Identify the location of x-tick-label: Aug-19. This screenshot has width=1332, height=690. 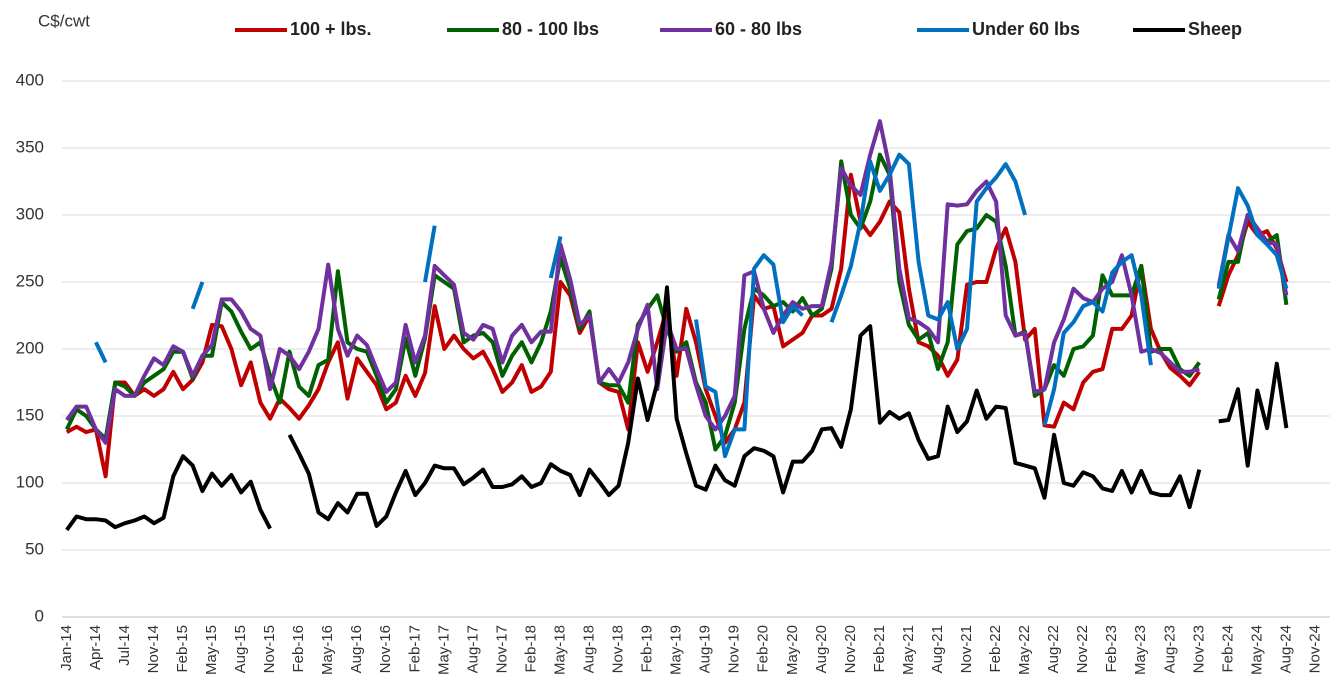
(705, 649).